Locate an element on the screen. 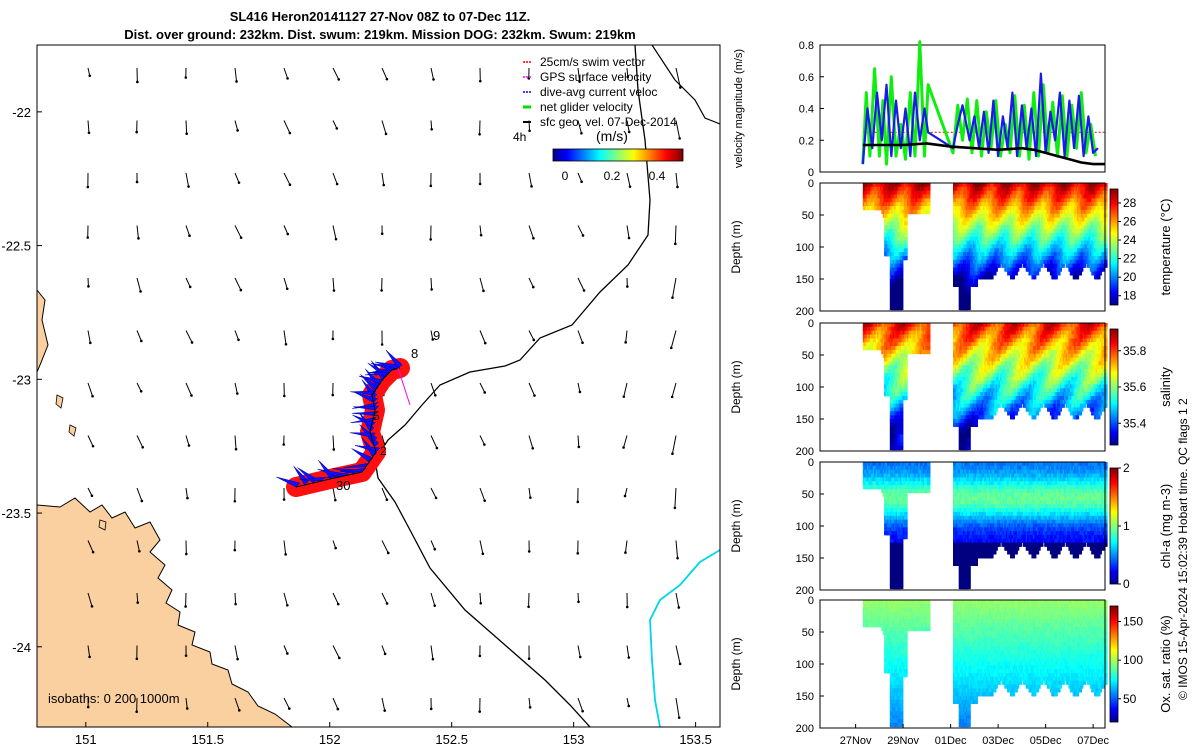 This screenshot has width=1200, height=750. colorbar-tick-label: 26 is located at coordinates (1130, 221).